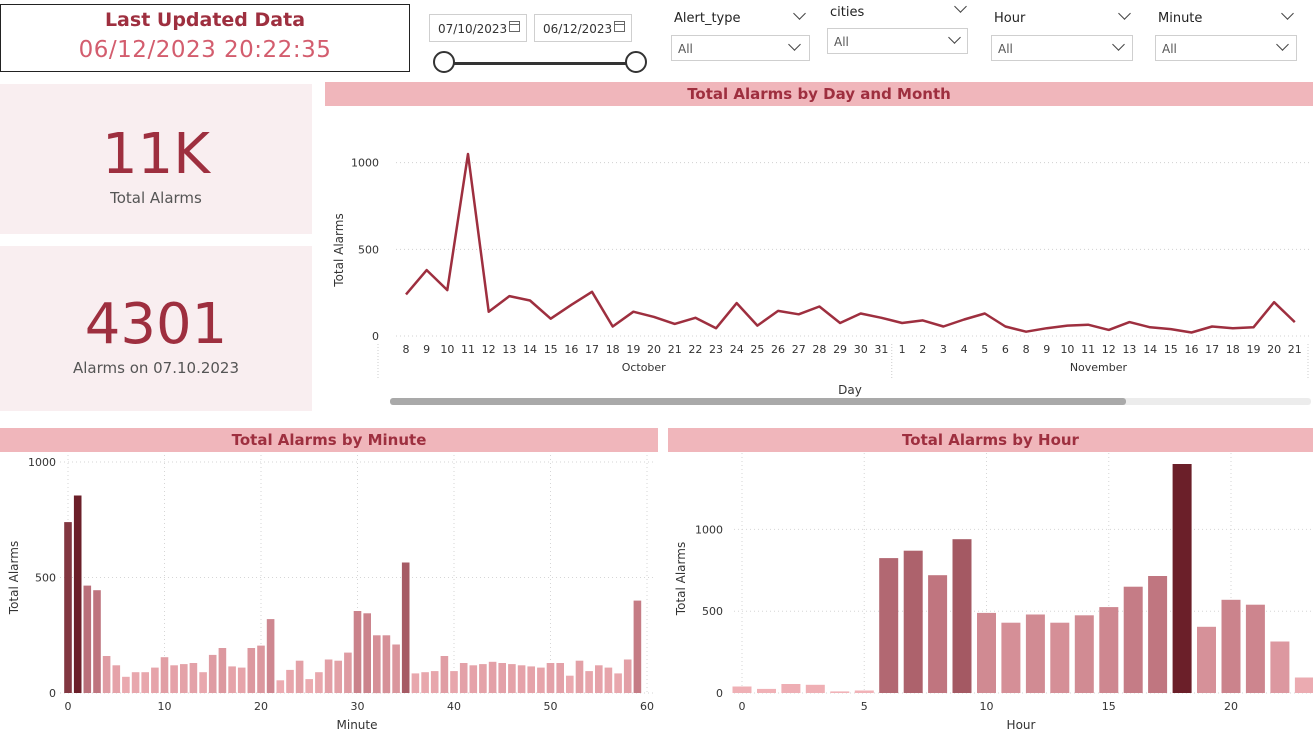 This screenshot has height=738, width=1313. I want to click on kpi-card-total-alarms: 11K Total Alarms, so click(156, 159).